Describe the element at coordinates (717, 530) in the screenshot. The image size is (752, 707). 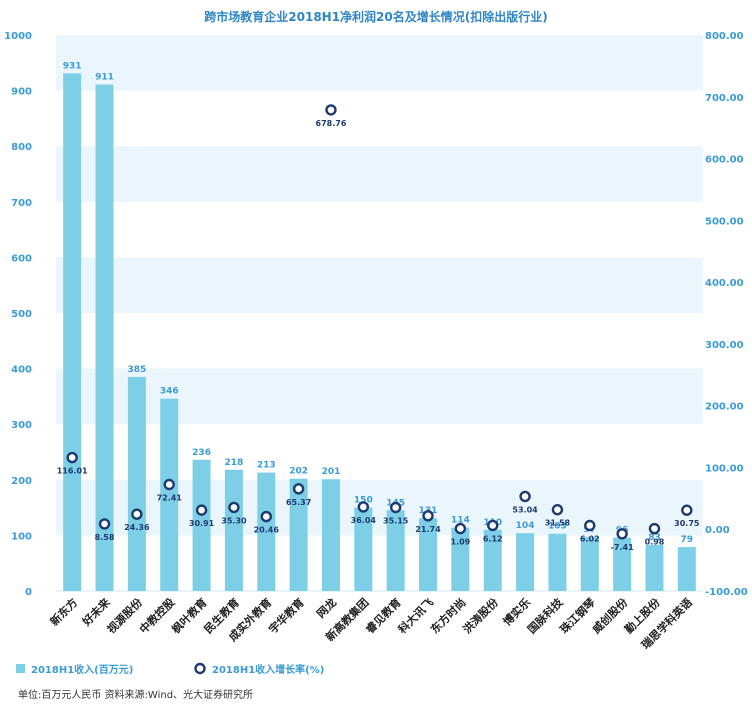
I see `y-tick-label-right: 0.00` at that location.